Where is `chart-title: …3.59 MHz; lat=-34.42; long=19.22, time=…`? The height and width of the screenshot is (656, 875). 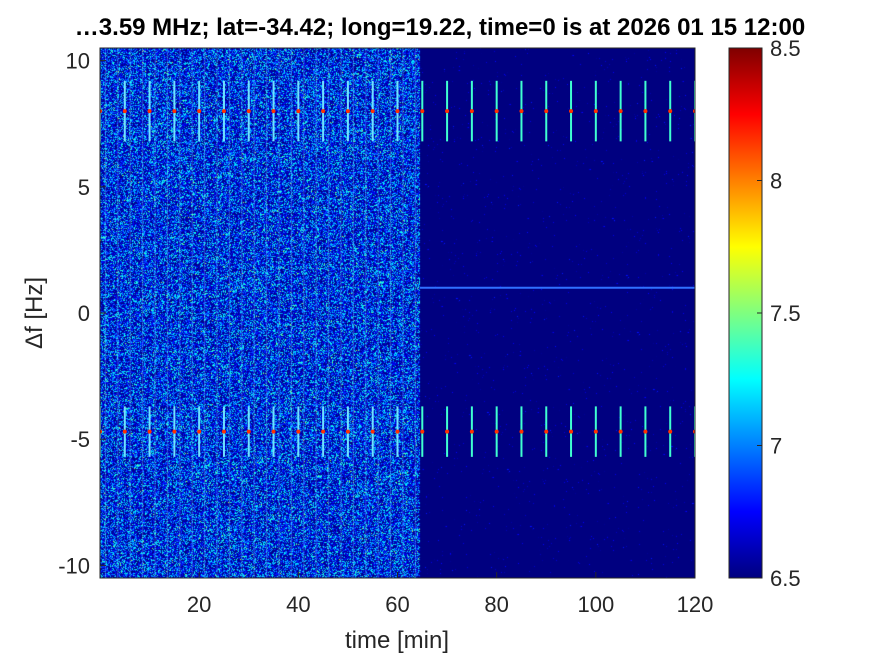
chart-title: …3.59 MHz; lat=-34.42; long=19.22, time=… is located at coordinates (440, 27).